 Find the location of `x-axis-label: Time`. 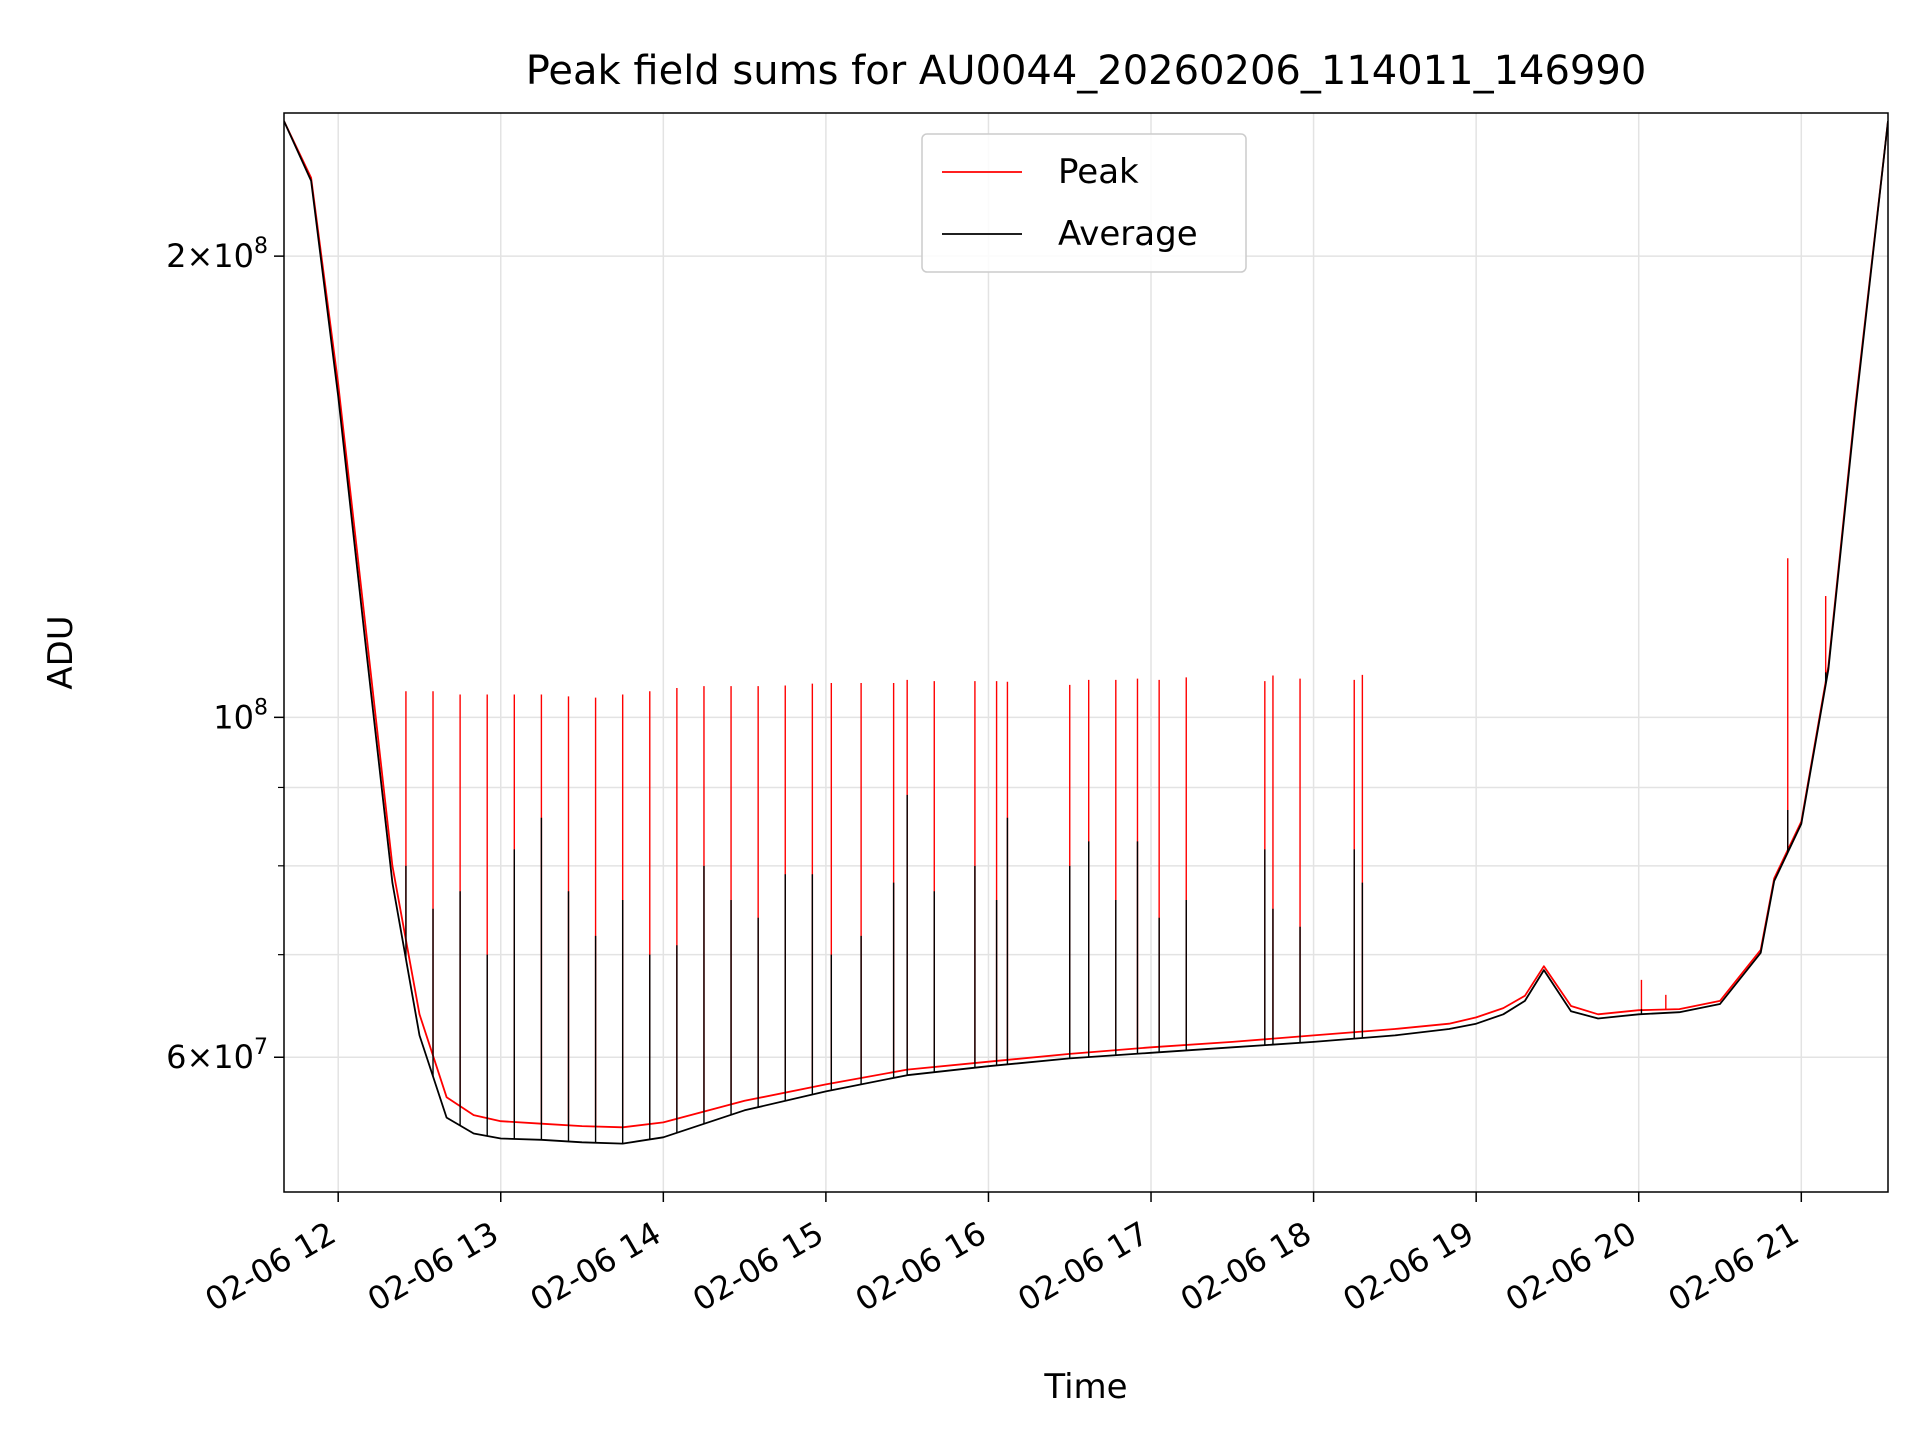

x-axis-label: Time is located at coordinates (1085, 1387).